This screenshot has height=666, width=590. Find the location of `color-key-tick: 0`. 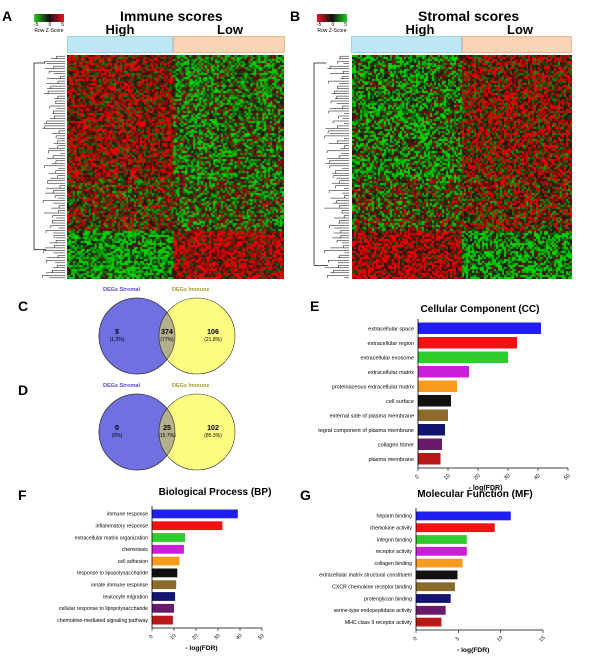

color-key-tick: 0 is located at coordinates (333, 25).